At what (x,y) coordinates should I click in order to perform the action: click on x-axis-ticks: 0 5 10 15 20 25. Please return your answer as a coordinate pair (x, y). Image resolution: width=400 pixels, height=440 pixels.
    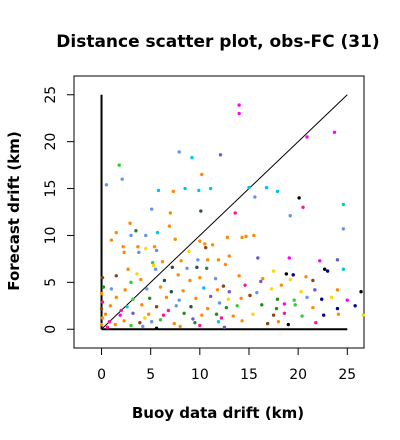
    Looking at the image, I should click on (226, 365).